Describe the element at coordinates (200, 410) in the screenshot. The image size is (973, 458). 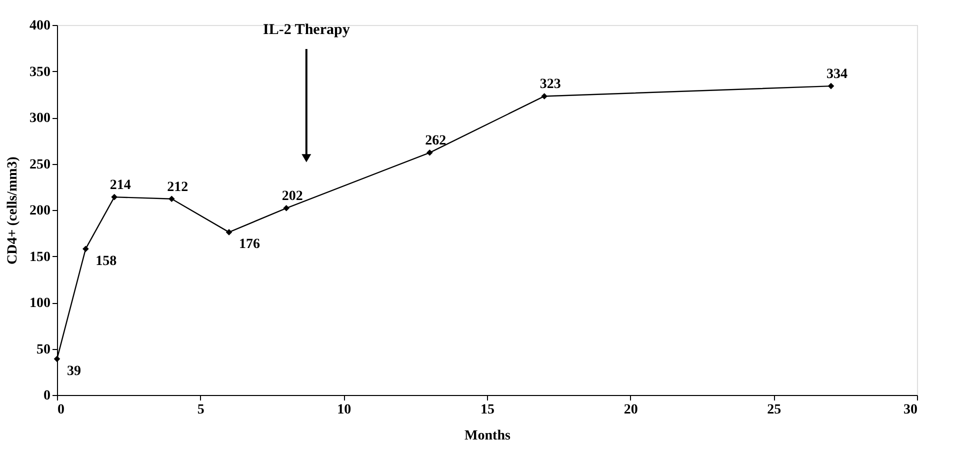
I see `x-tick-label: 5` at that location.